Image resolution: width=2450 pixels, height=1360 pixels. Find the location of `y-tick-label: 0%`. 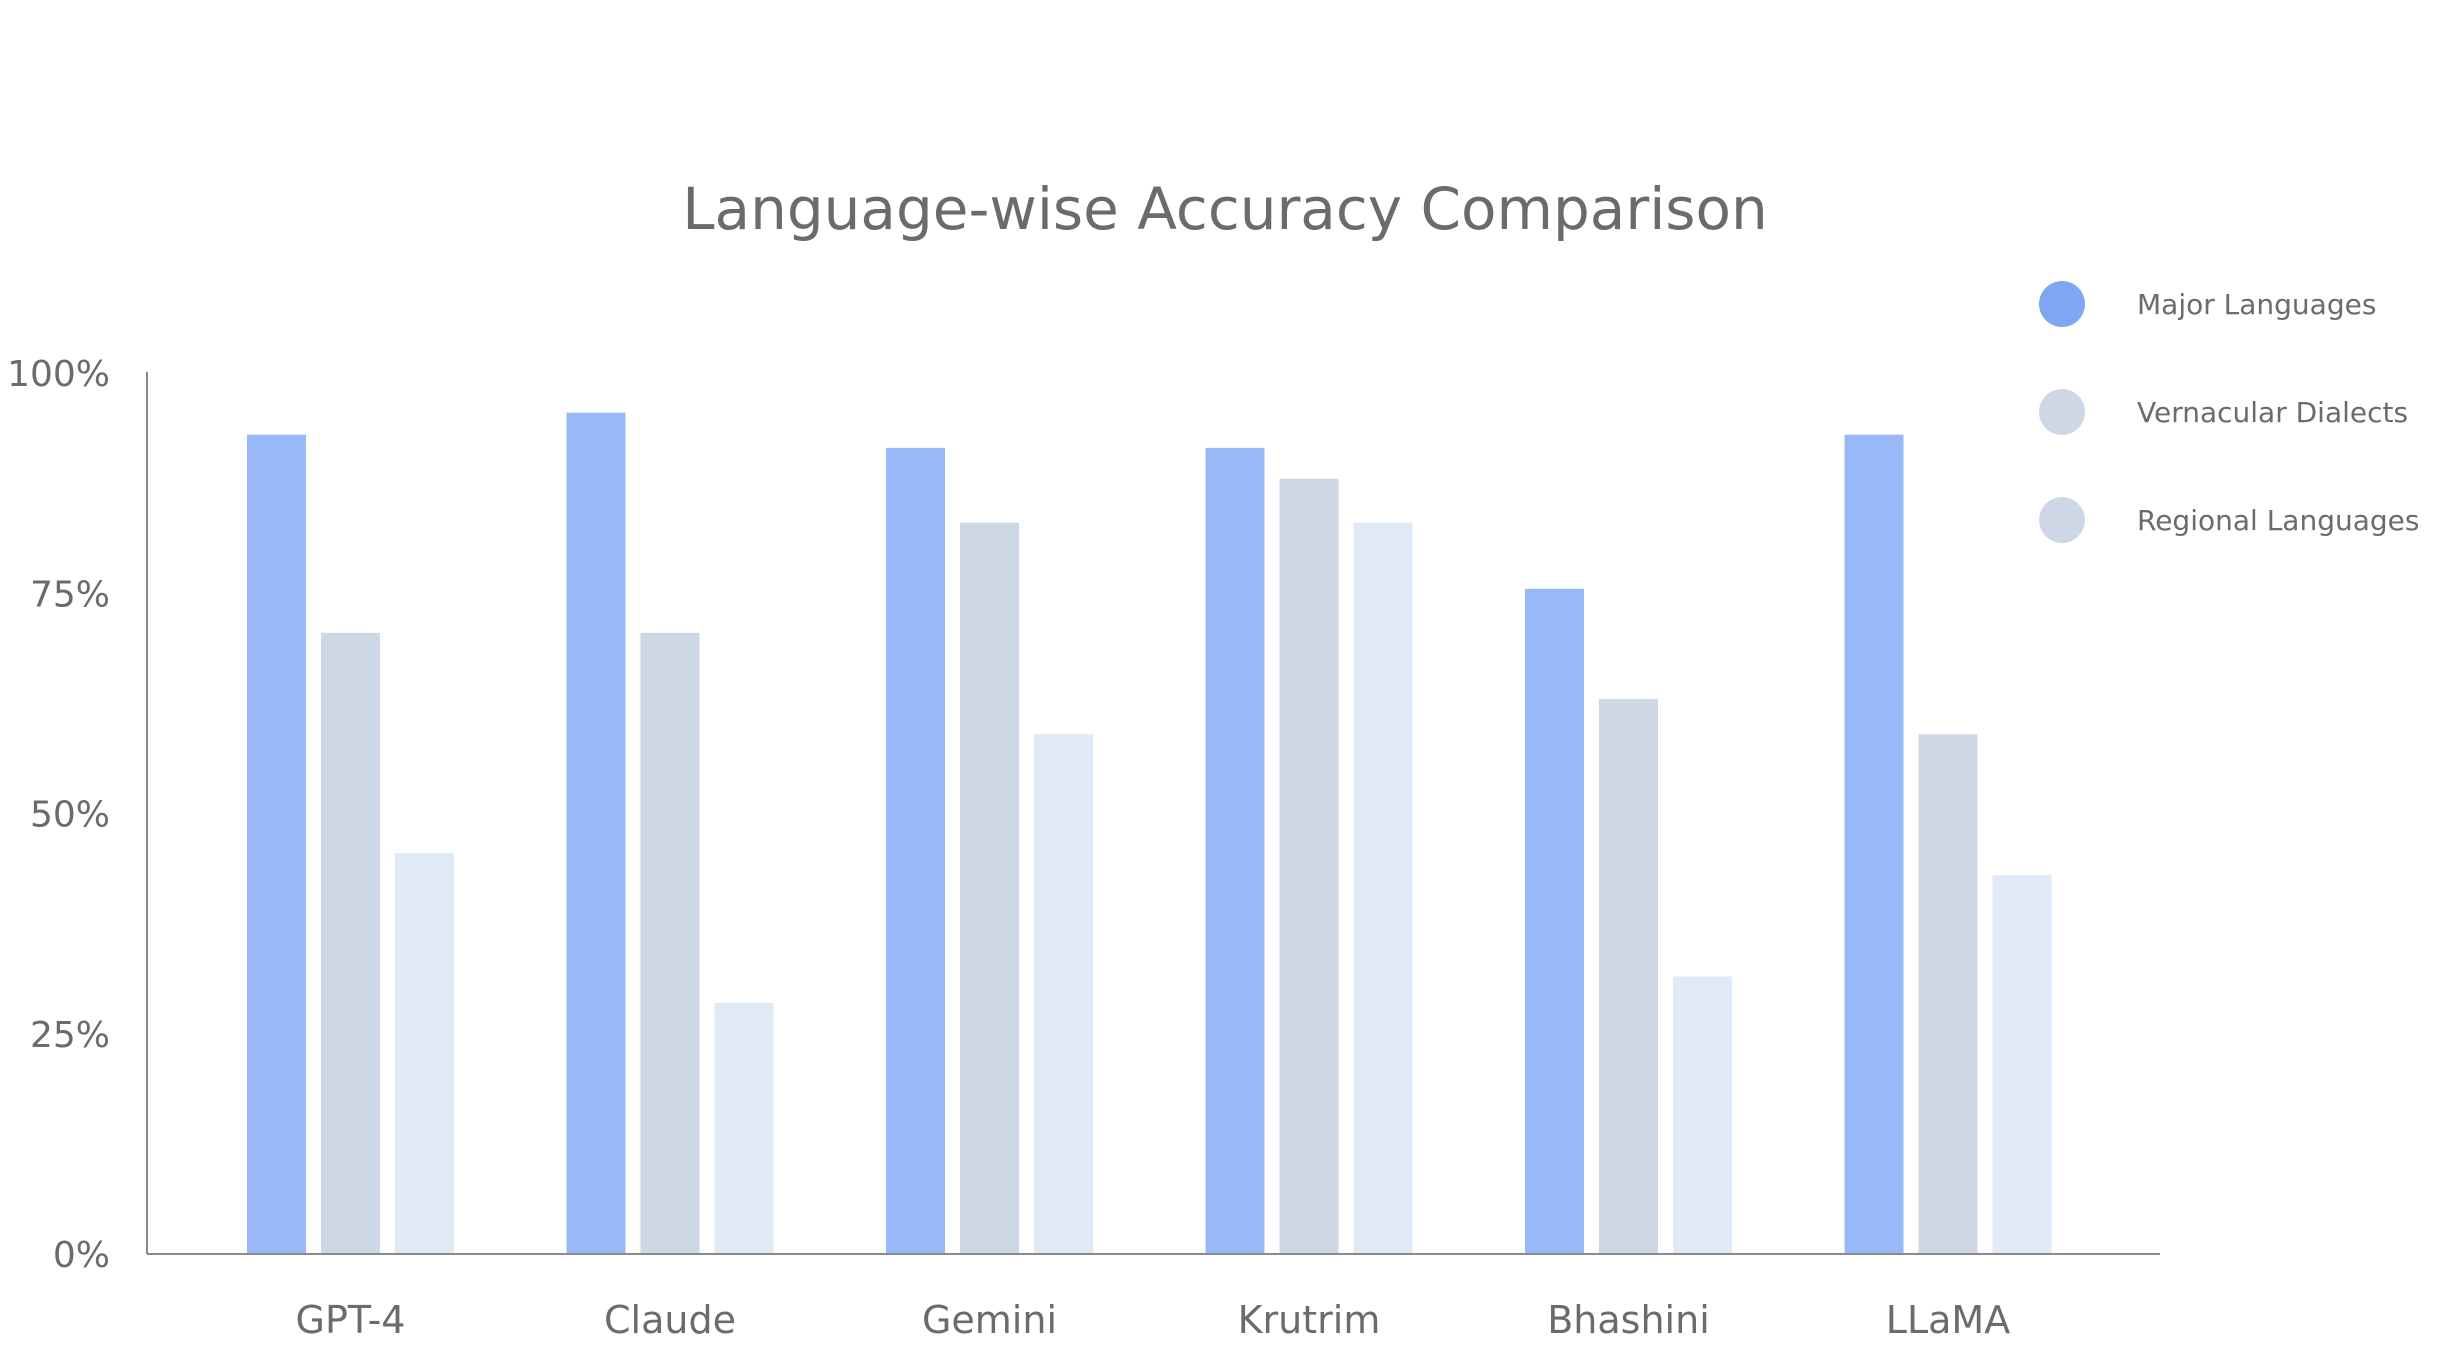

y-tick-label: 0% is located at coordinates (81, 1255).